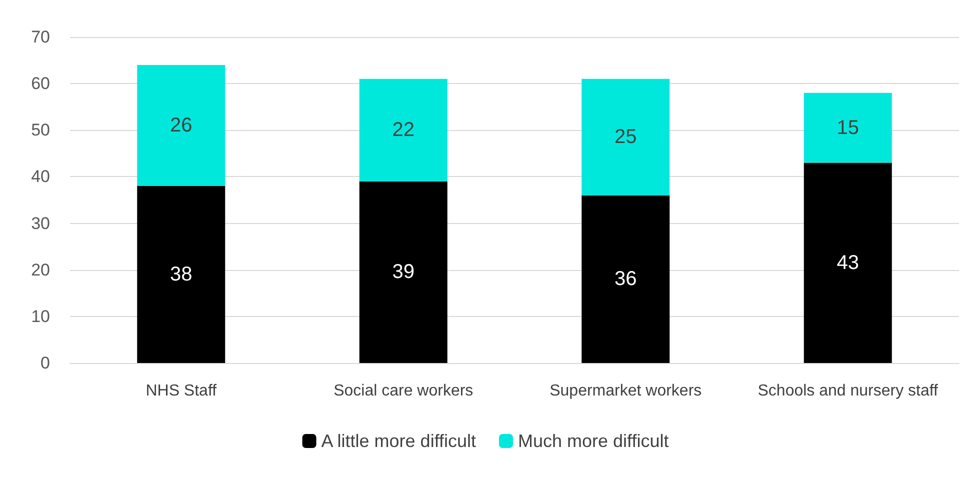  I want to click on data-label: 36, so click(625, 279).